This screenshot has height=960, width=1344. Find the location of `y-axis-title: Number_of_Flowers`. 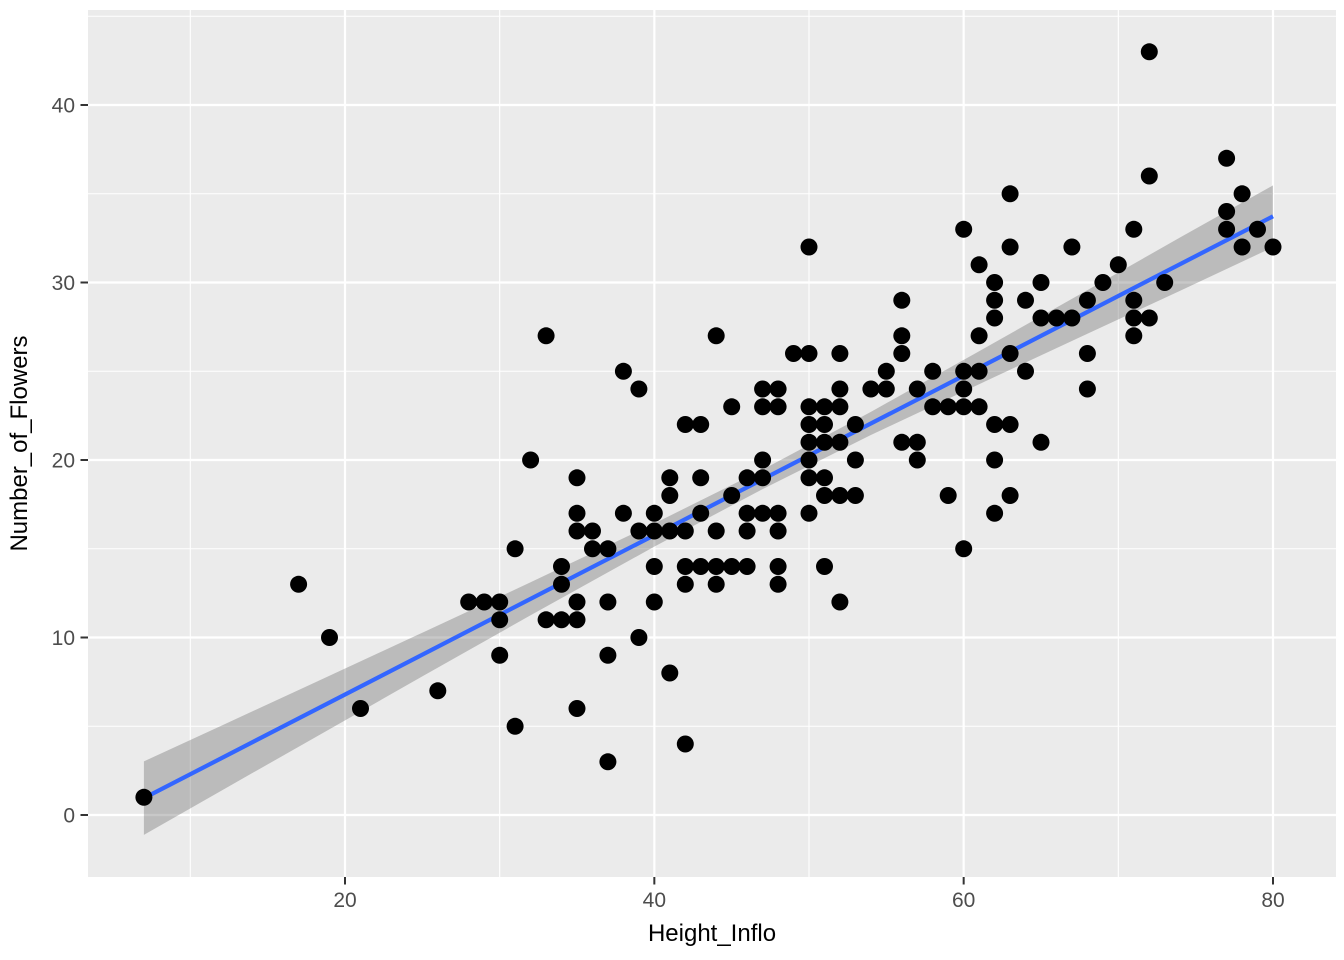

y-axis-title: Number_of_Flowers is located at coordinates (19, 443).